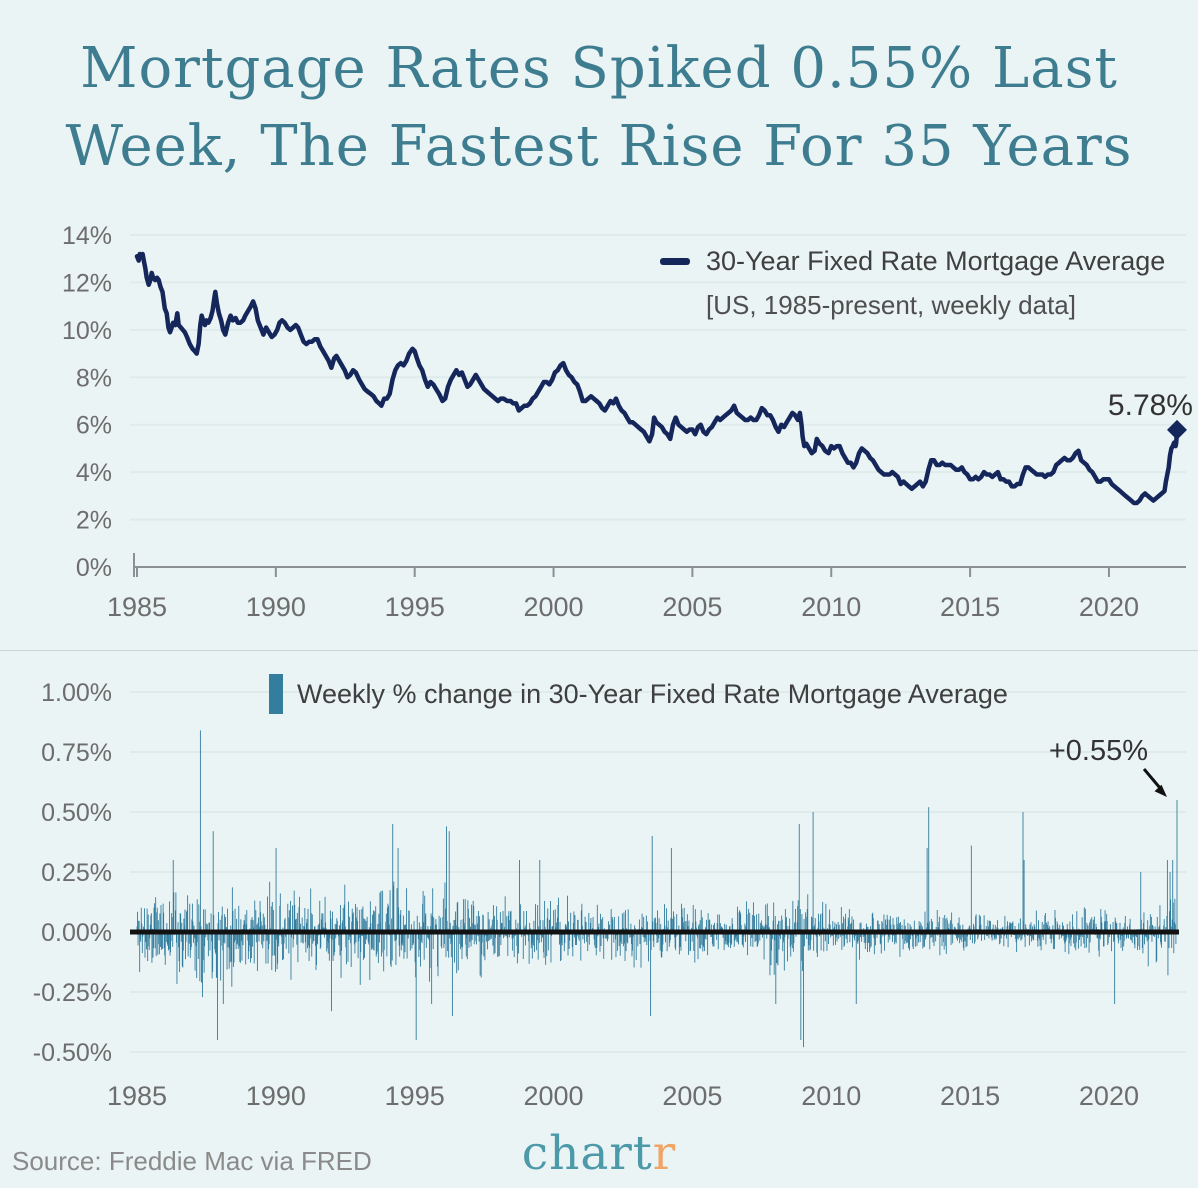 This screenshot has width=1198, height=1188. What do you see at coordinates (137, 1096) in the screenshot?
I see `x-axis-tick-label: 1985` at bounding box center [137, 1096].